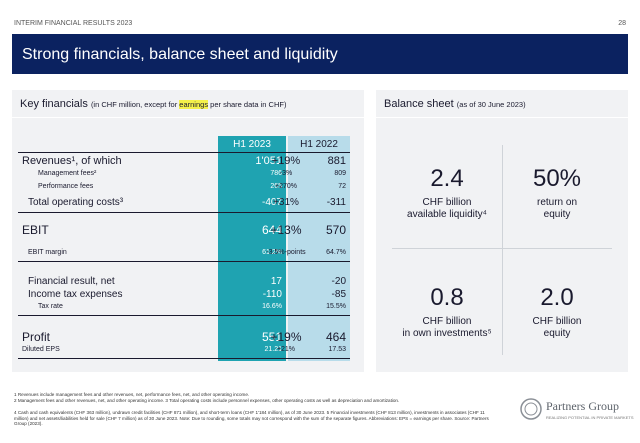 The width and height of the screenshot is (640, 443). I want to click on big-figure: 2.4, so click(447, 178).